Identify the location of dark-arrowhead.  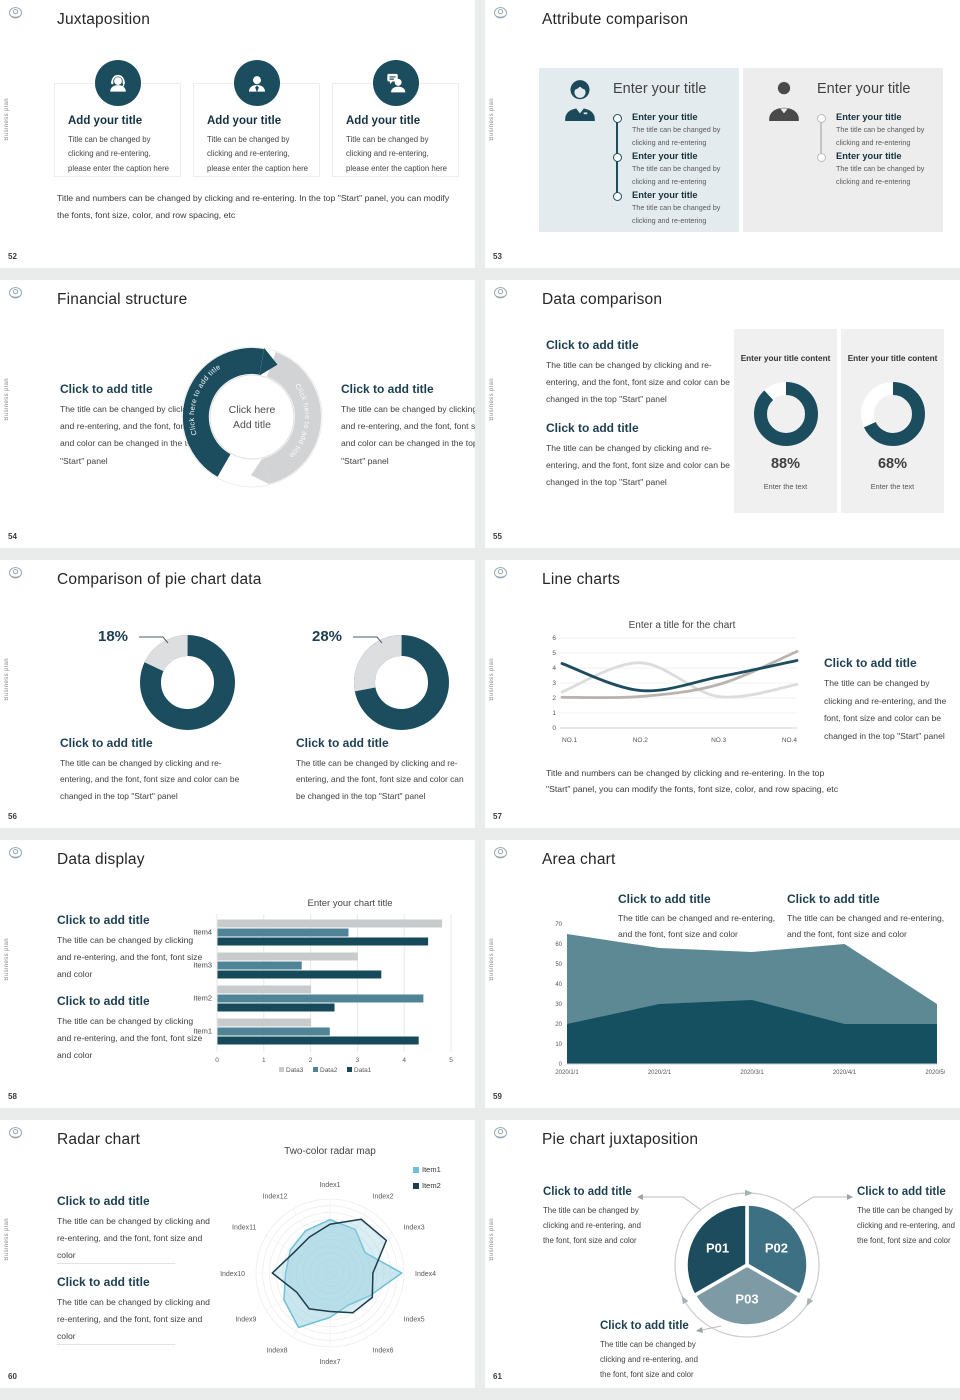
(268, 362).